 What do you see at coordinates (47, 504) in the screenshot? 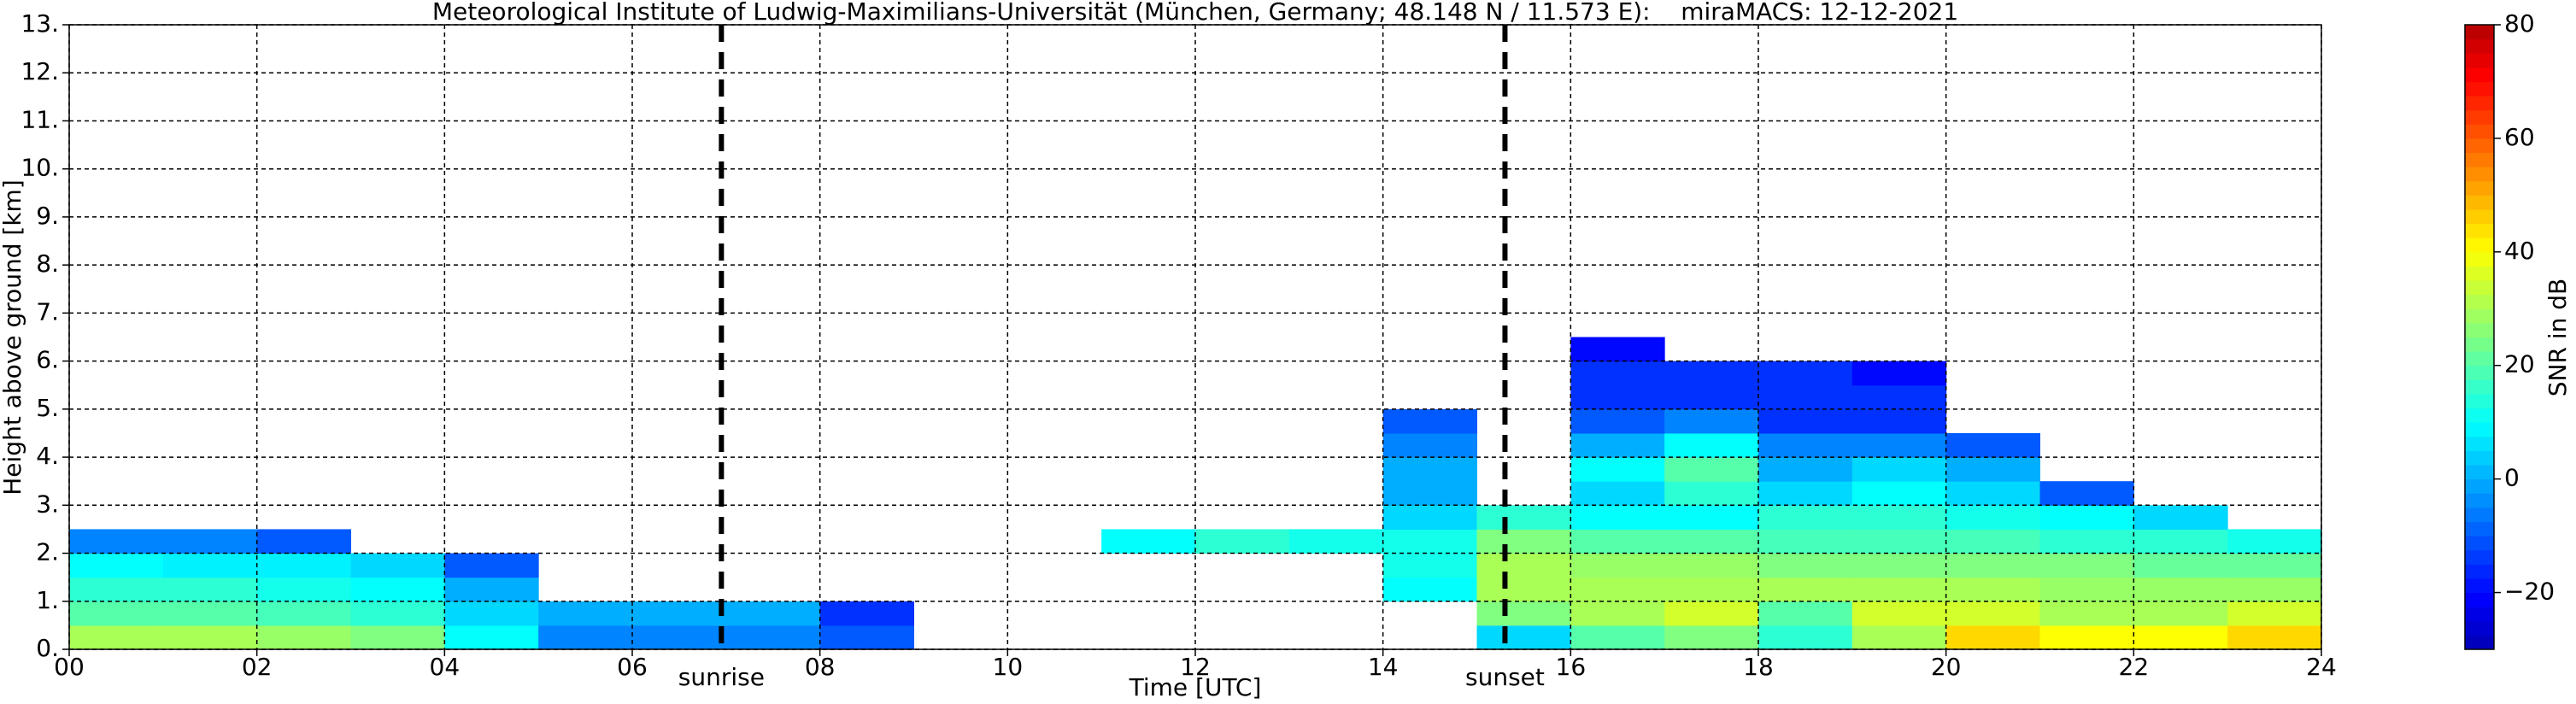
I see `y-tick-label: 3.` at bounding box center [47, 504].